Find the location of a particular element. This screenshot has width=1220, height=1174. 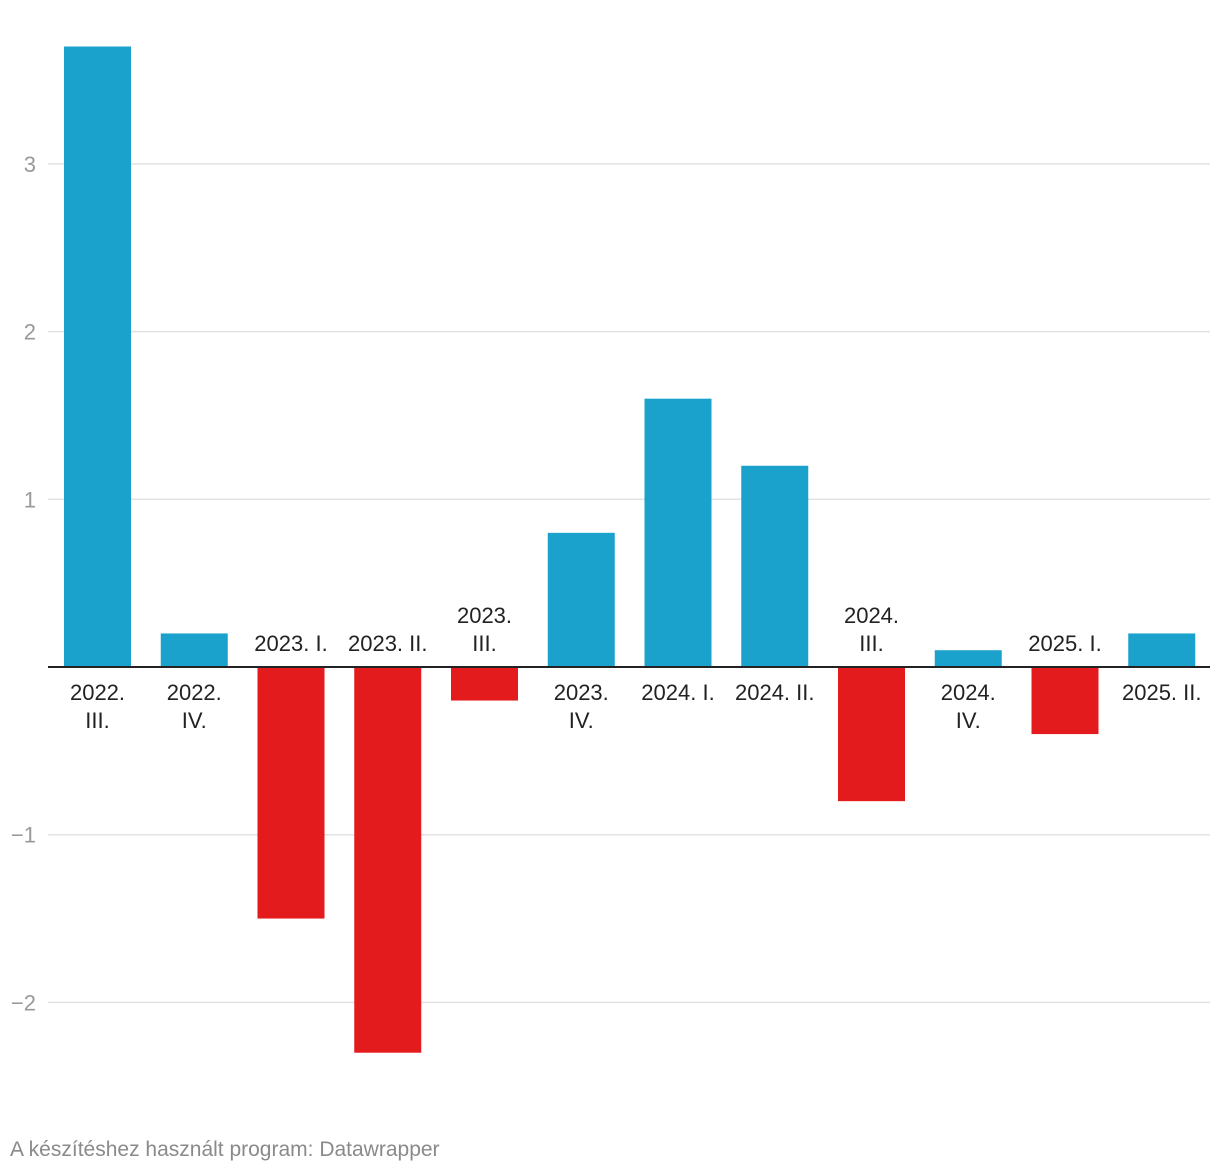

x-tick-label: 2024. I. is located at coordinates (677, 692).